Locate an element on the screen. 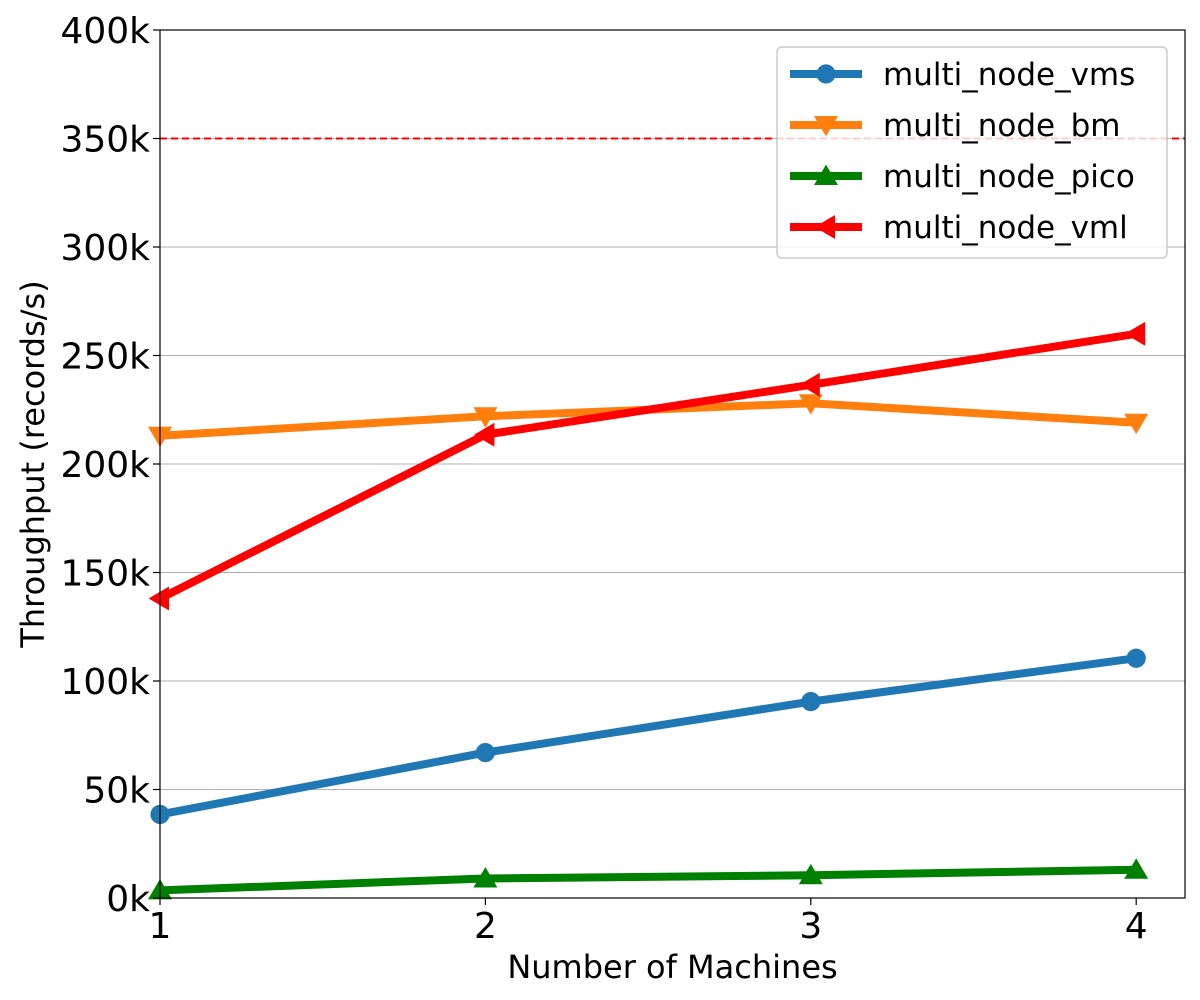 The image size is (1200, 1000). legend-label: multi_node_pico is located at coordinates (1009, 177).